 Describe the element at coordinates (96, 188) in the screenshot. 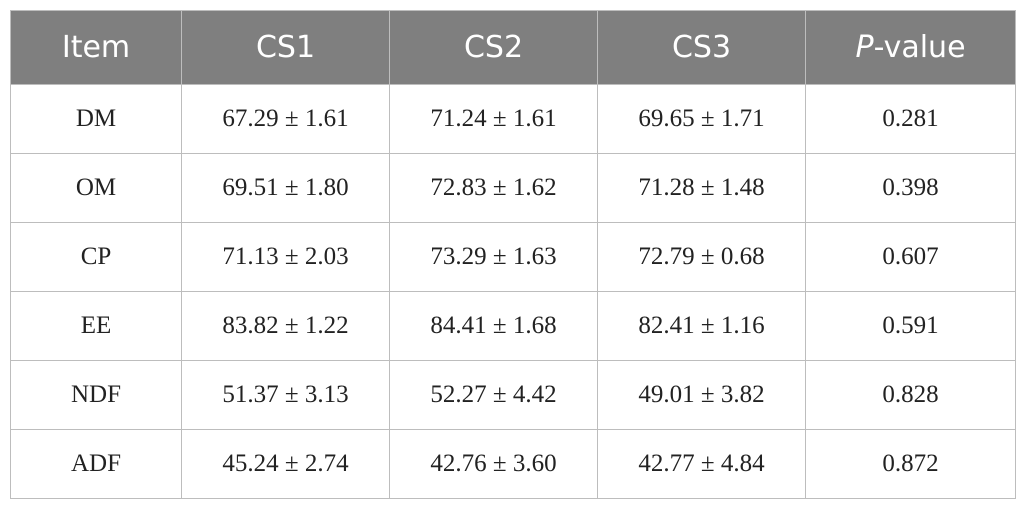

I see `row-label: OM` at that location.